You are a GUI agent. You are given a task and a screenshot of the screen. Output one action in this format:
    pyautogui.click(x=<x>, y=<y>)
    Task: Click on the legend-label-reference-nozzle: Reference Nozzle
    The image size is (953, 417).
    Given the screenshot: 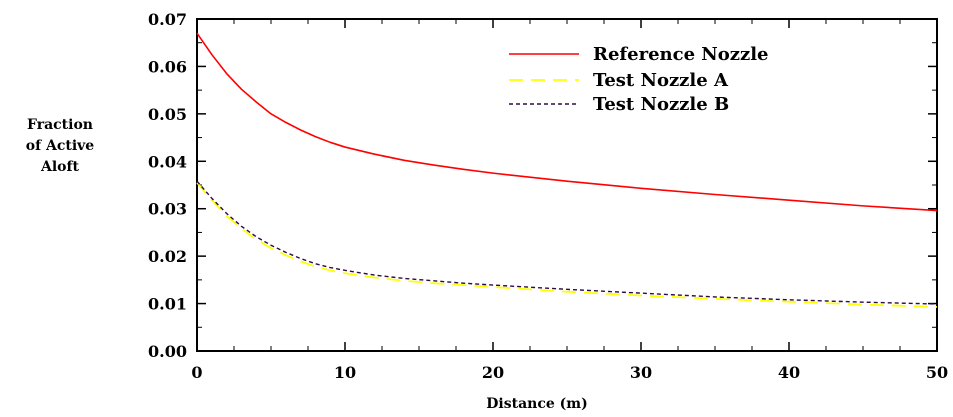 What is the action you would take?
    pyautogui.click(x=681, y=54)
    